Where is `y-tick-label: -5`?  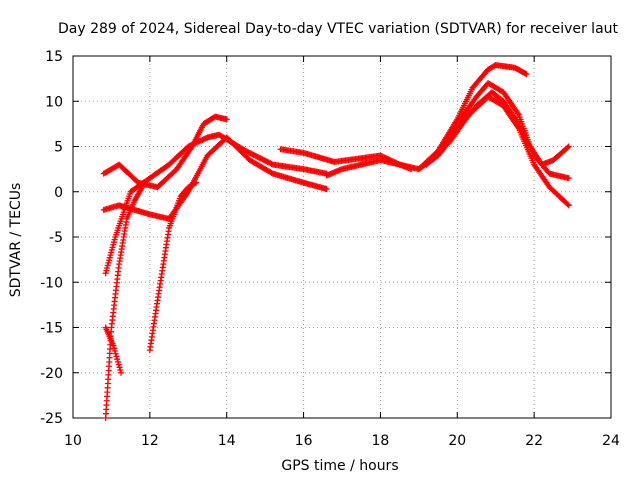 y-tick-label: -5 is located at coordinates (56, 238).